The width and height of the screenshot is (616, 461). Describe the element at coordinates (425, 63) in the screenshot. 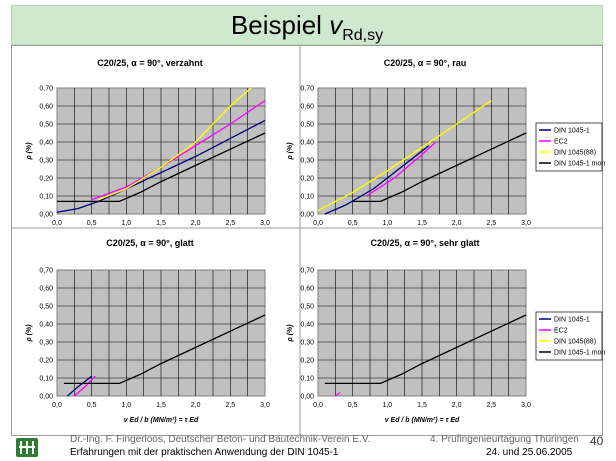

I see `chart-title: C20/25, α = 90°, rau` at that location.